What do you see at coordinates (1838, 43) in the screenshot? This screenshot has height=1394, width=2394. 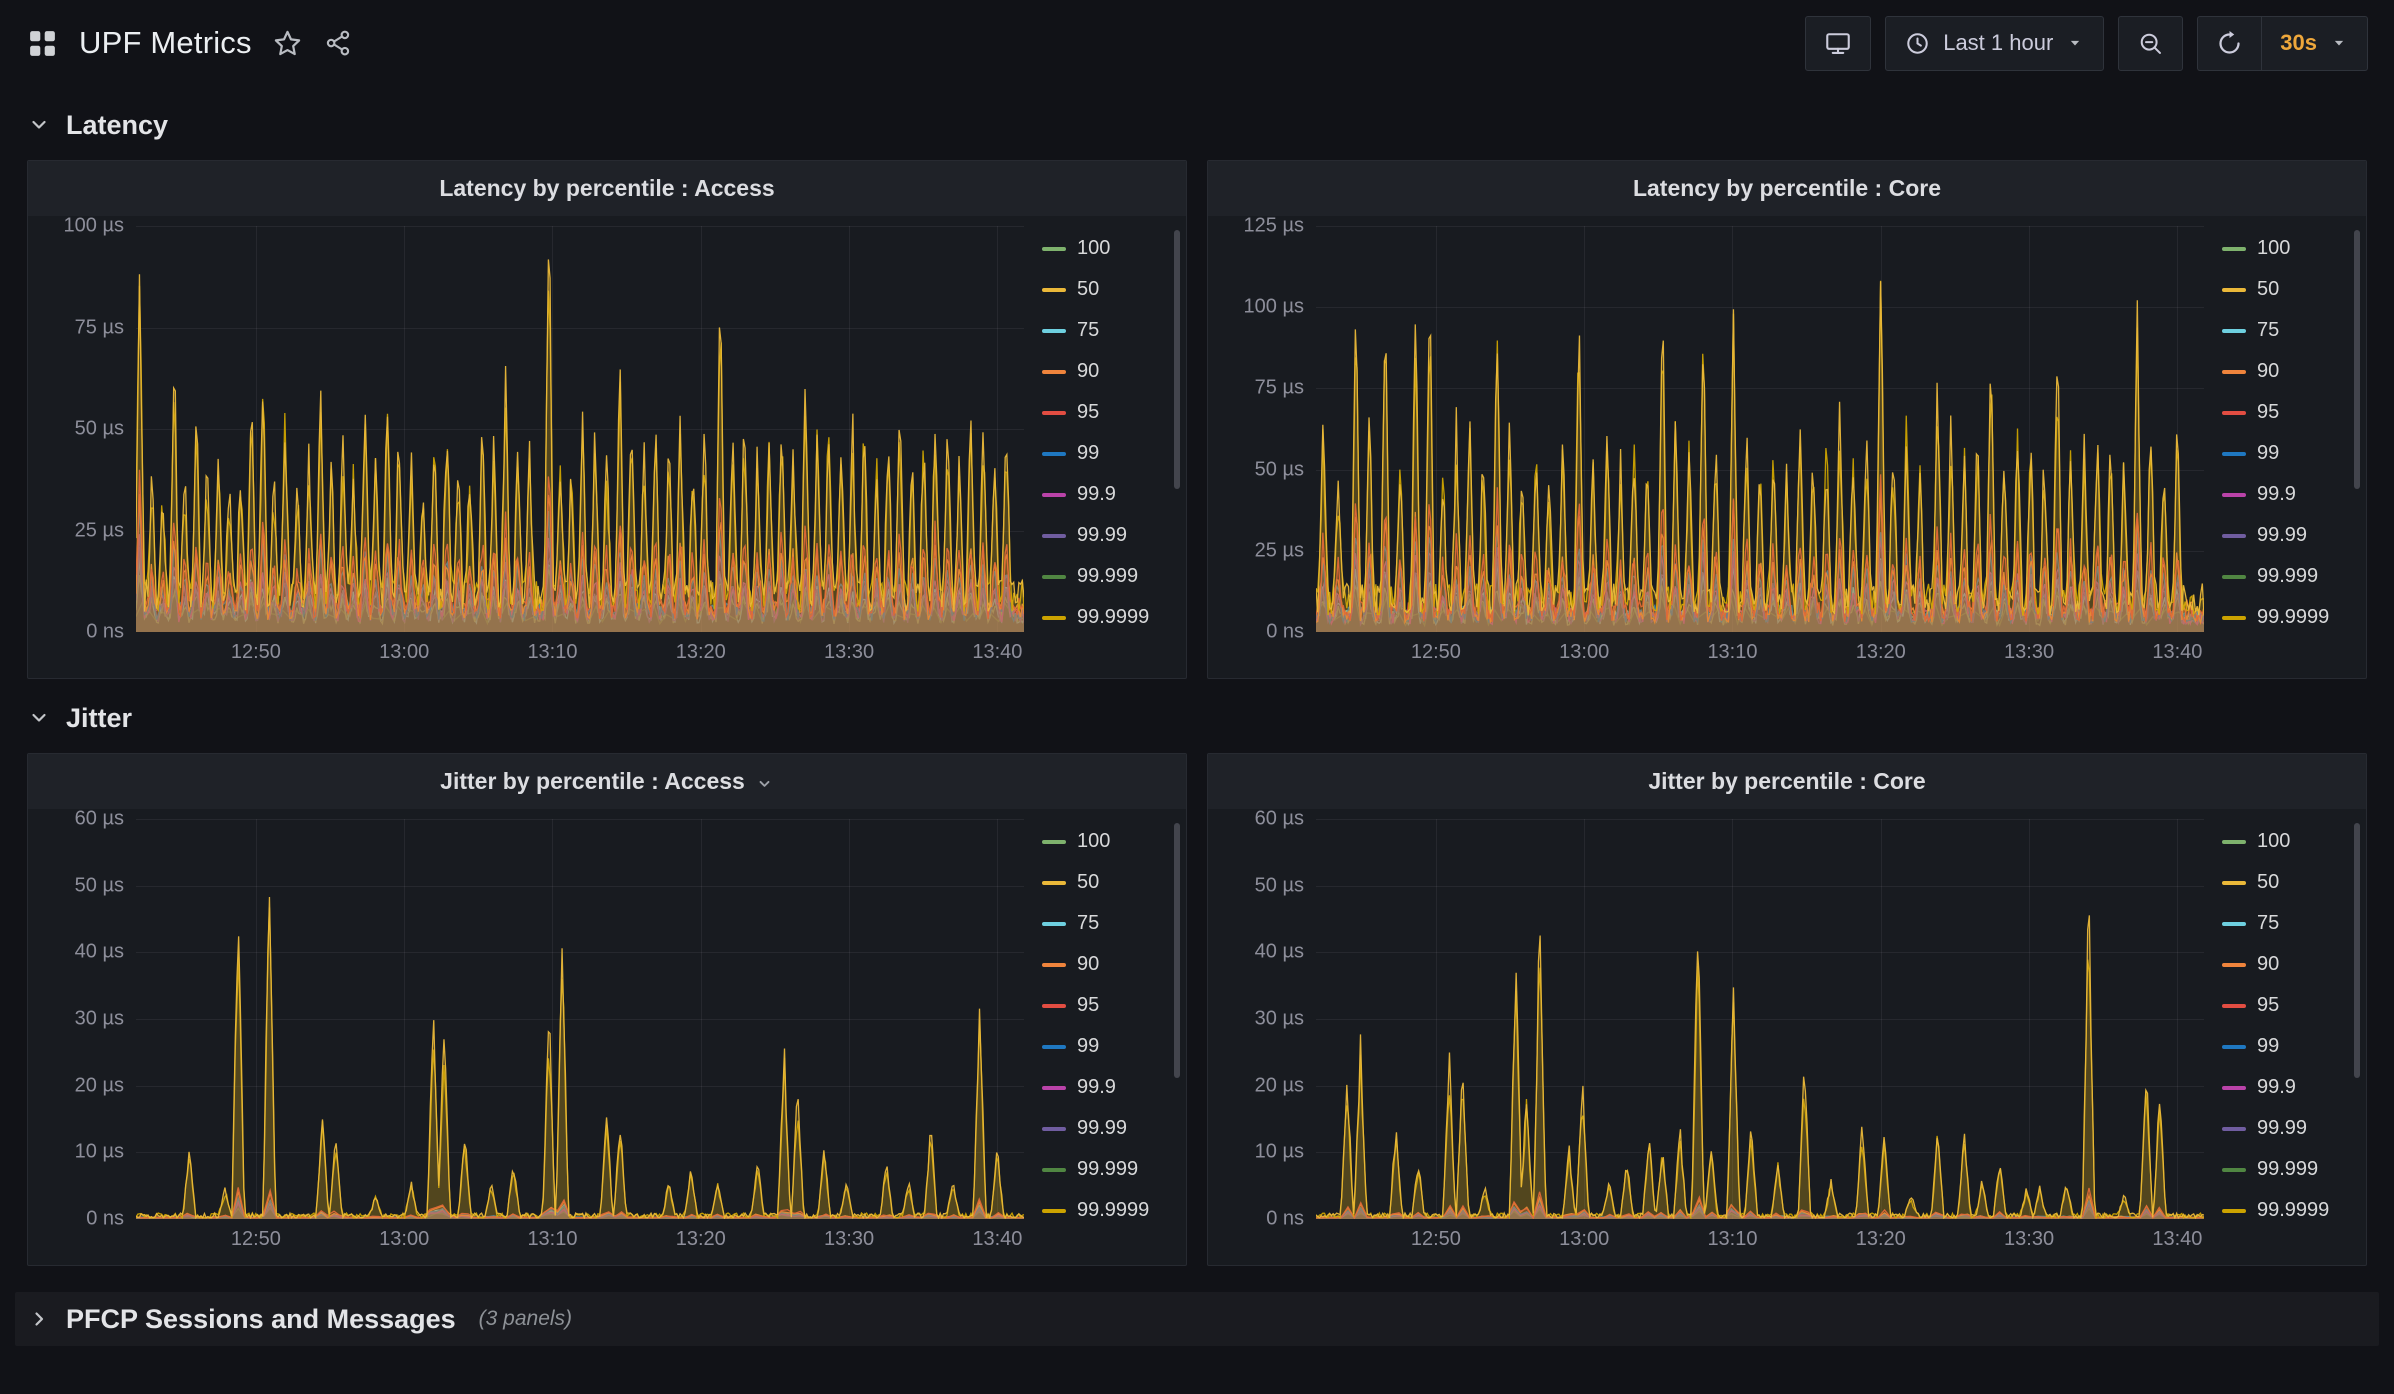 I see `kiosk-mode-button` at bounding box center [1838, 43].